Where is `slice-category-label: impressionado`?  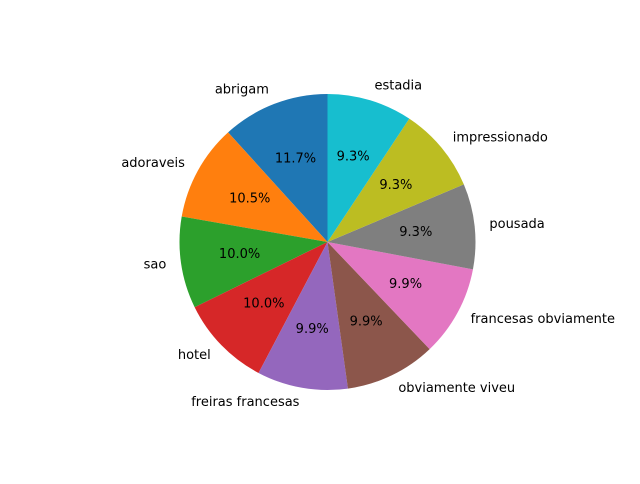
slice-category-label: impressionado is located at coordinates (500, 138).